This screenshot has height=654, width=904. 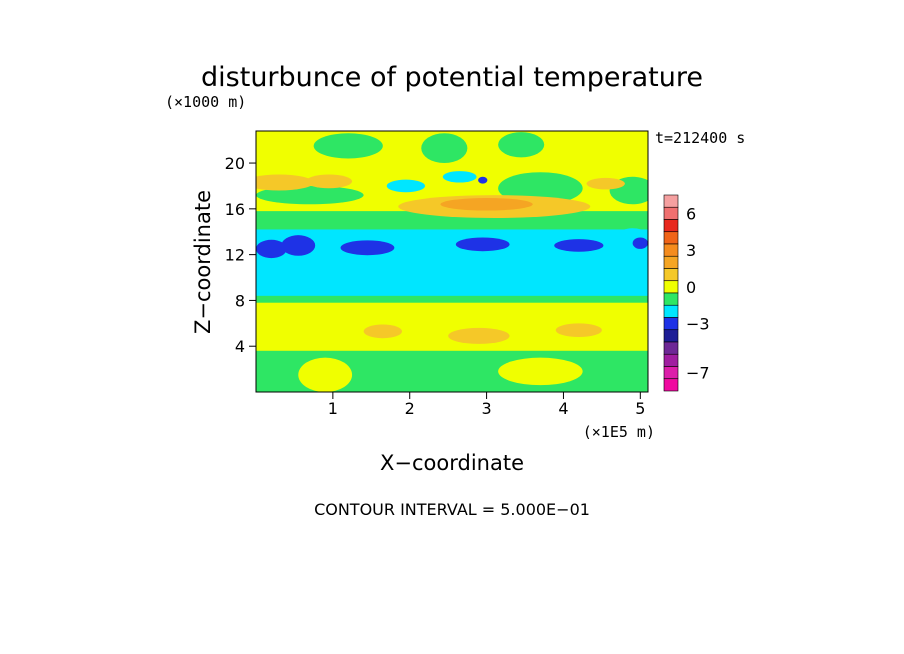 What do you see at coordinates (486, 408) in the screenshot?
I see `x-tick-label: 3` at bounding box center [486, 408].